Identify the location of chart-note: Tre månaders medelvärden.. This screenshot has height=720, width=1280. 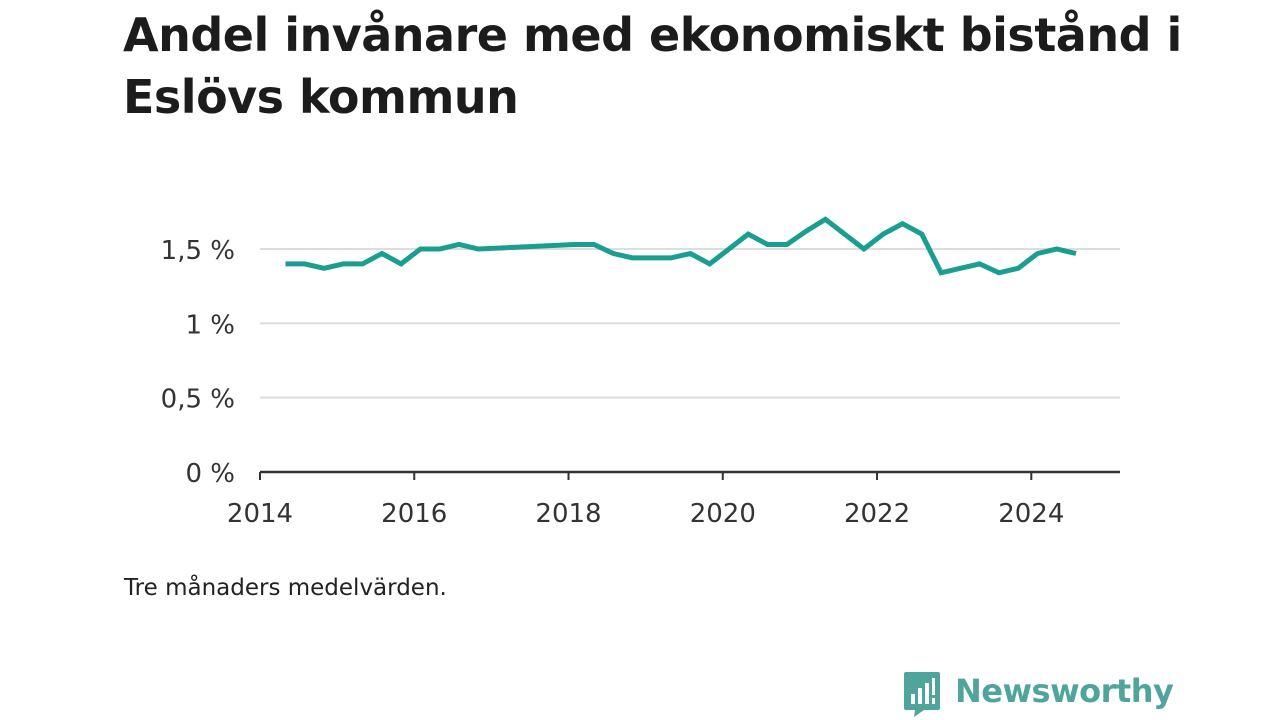
(285, 588).